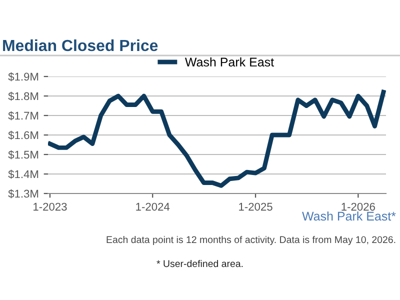 This screenshot has height=300, width=400. I want to click on text: * User-defined area., so click(199, 264).